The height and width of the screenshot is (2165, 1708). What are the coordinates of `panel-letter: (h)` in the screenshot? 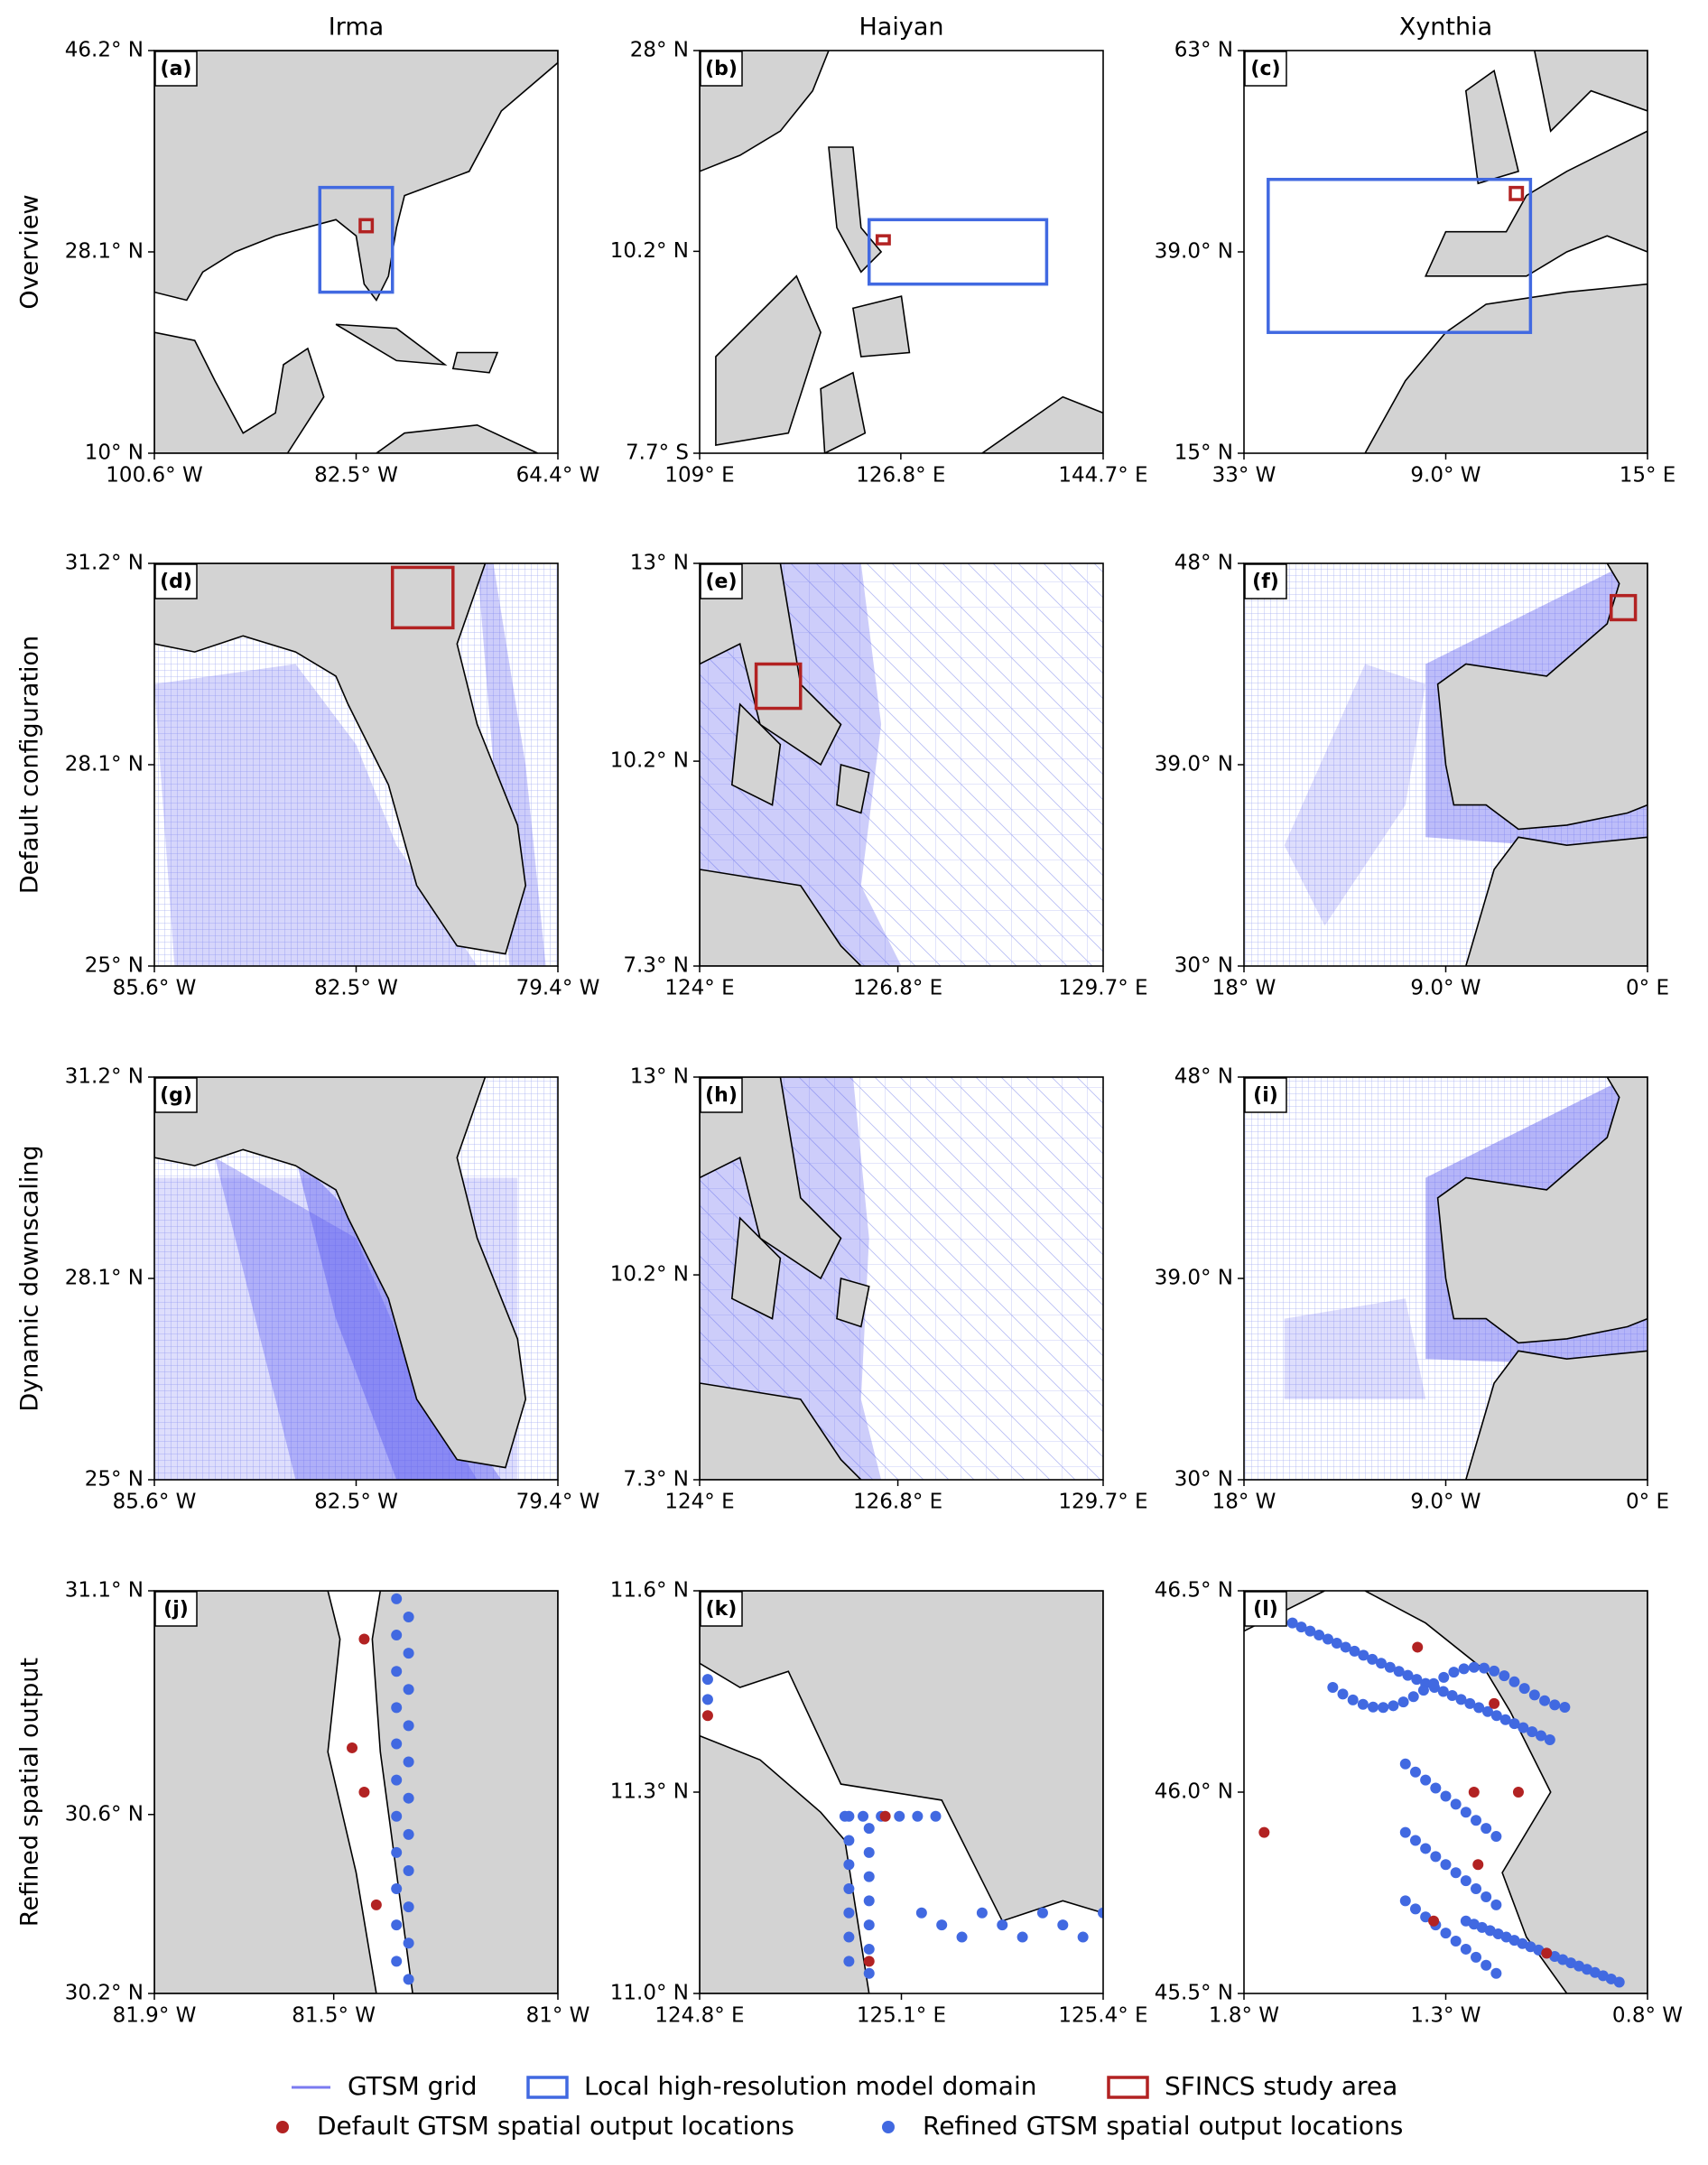 It's located at (721, 1095).